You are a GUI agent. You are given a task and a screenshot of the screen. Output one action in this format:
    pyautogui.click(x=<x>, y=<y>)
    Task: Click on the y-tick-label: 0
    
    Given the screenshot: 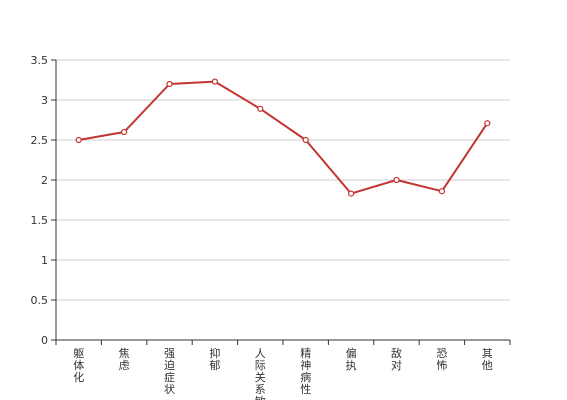 What is the action you would take?
    pyautogui.click(x=44, y=340)
    